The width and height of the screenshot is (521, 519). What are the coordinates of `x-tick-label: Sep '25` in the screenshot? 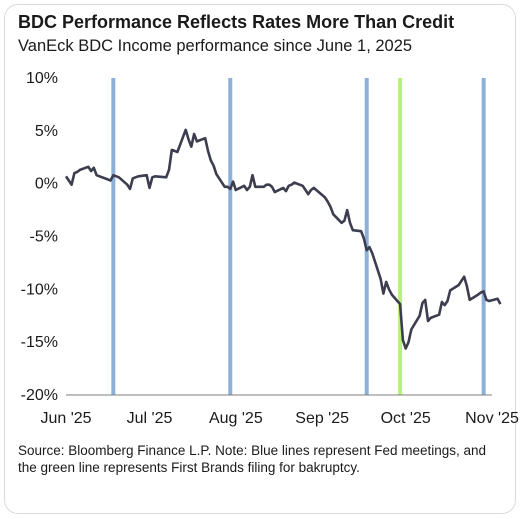 It's located at (322, 418).